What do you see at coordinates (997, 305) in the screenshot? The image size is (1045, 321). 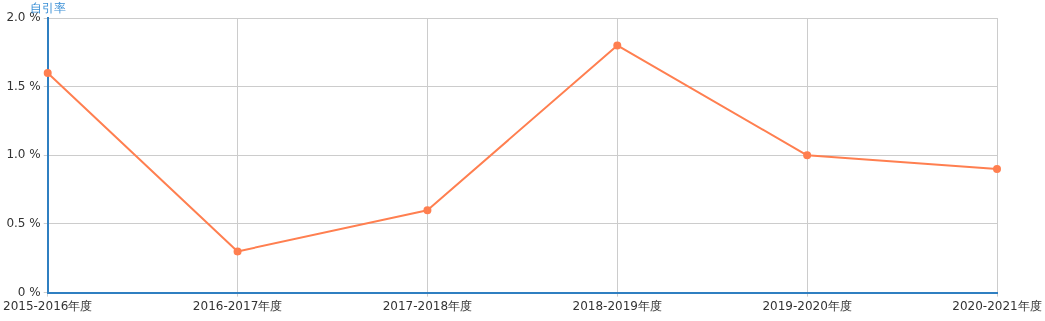 I see `x-tick-label: 2020-2021年度` at bounding box center [997, 305].